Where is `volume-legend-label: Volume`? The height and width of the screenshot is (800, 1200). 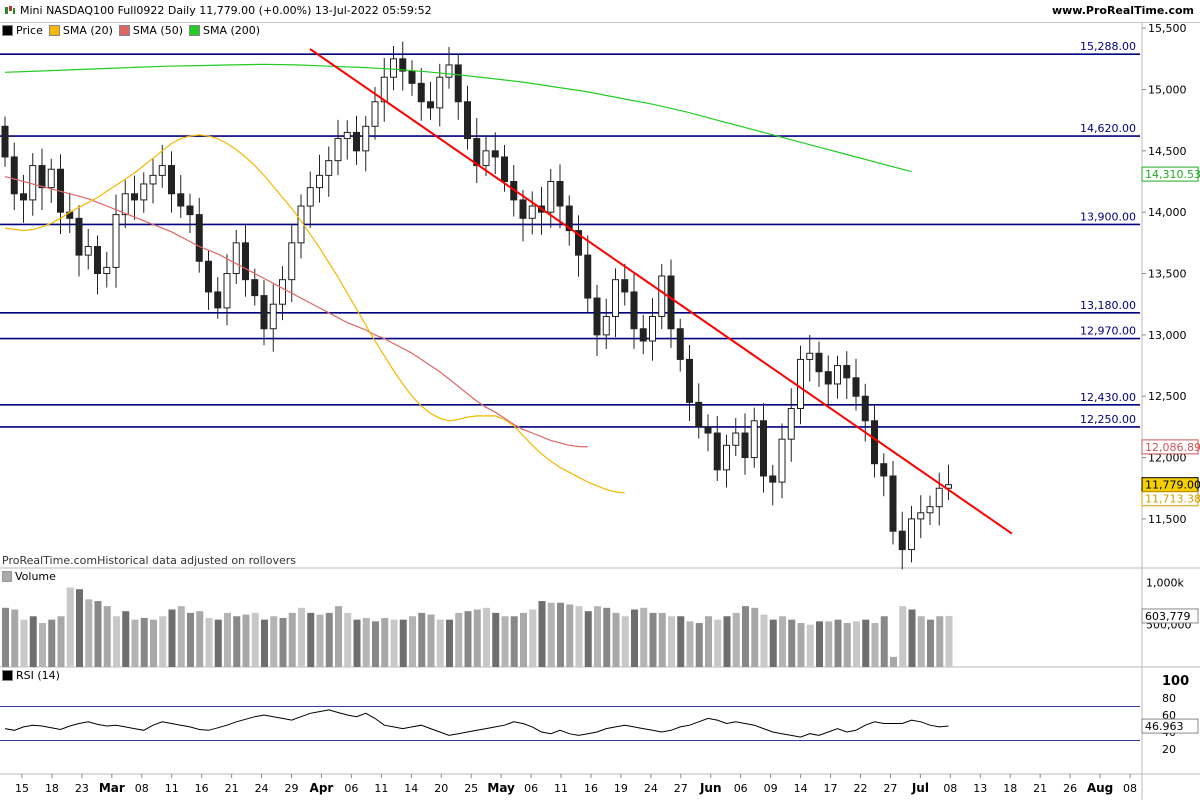 volume-legend-label: Volume is located at coordinates (35, 576).